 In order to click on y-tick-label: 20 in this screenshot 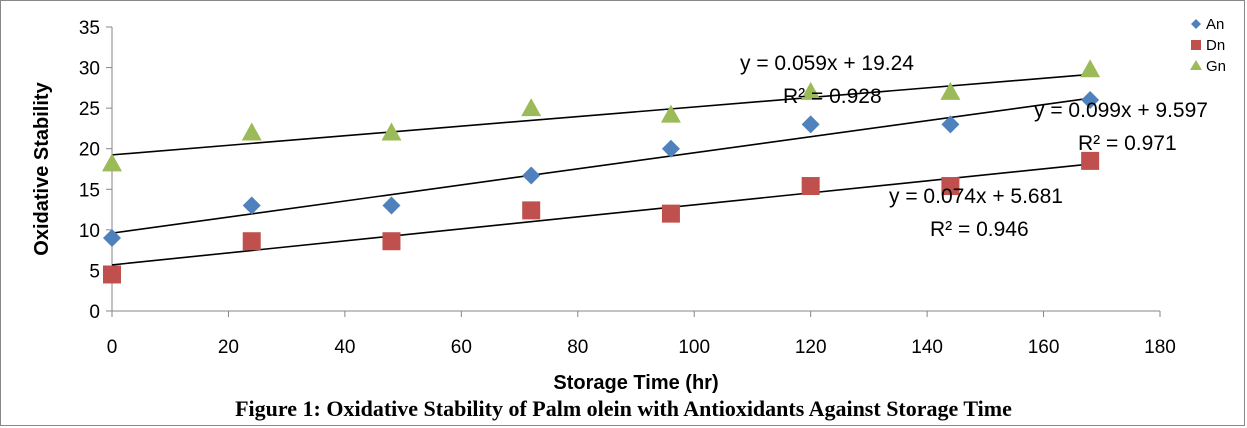, I will do `click(89, 150)`.